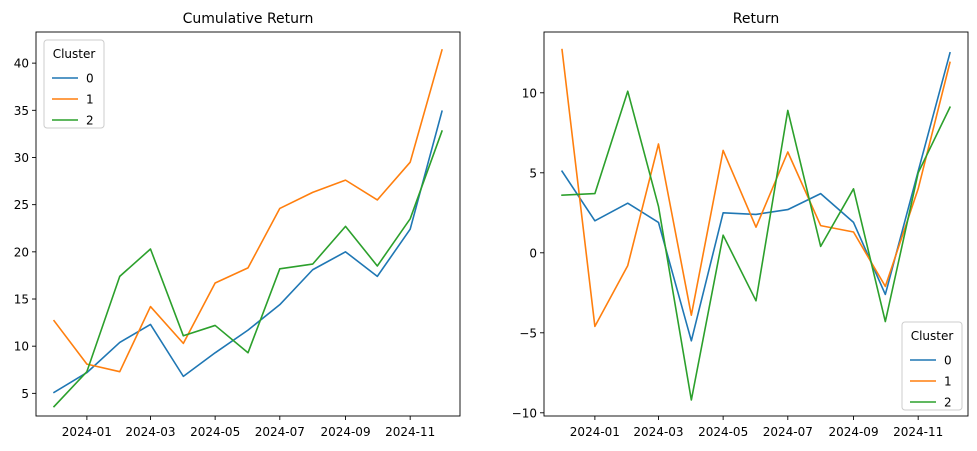  I want to click on y-tick-label: −5, so click(528, 333).